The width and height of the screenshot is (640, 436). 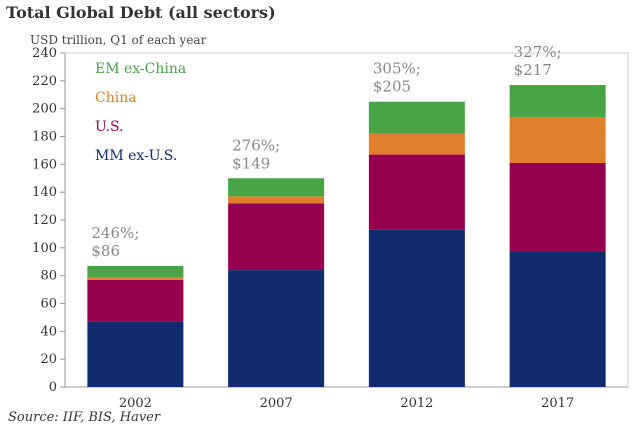 What do you see at coordinates (141, 12) in the screenshot?
I see `chart-title: Total Global Debt (all sectors)` at bounding box center [141, 12].